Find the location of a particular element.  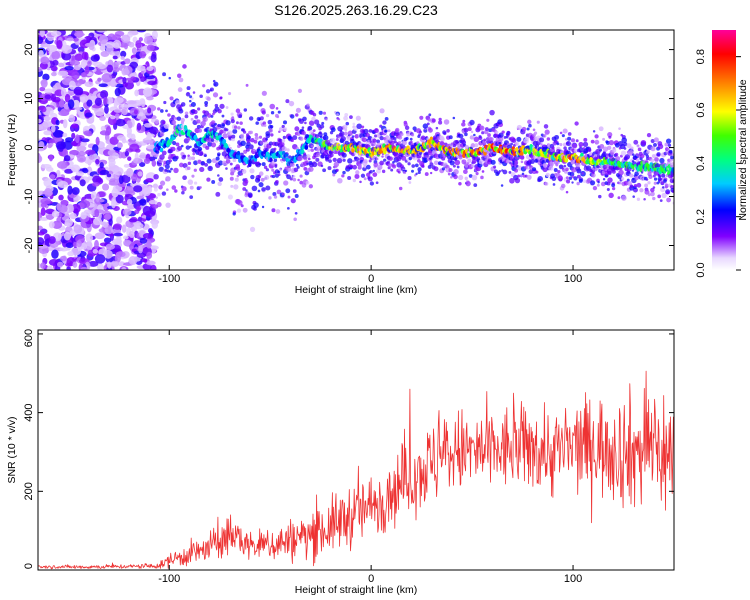

spectrogram-y-label: Frequency (Hz) is located at coordinates (12, 150).